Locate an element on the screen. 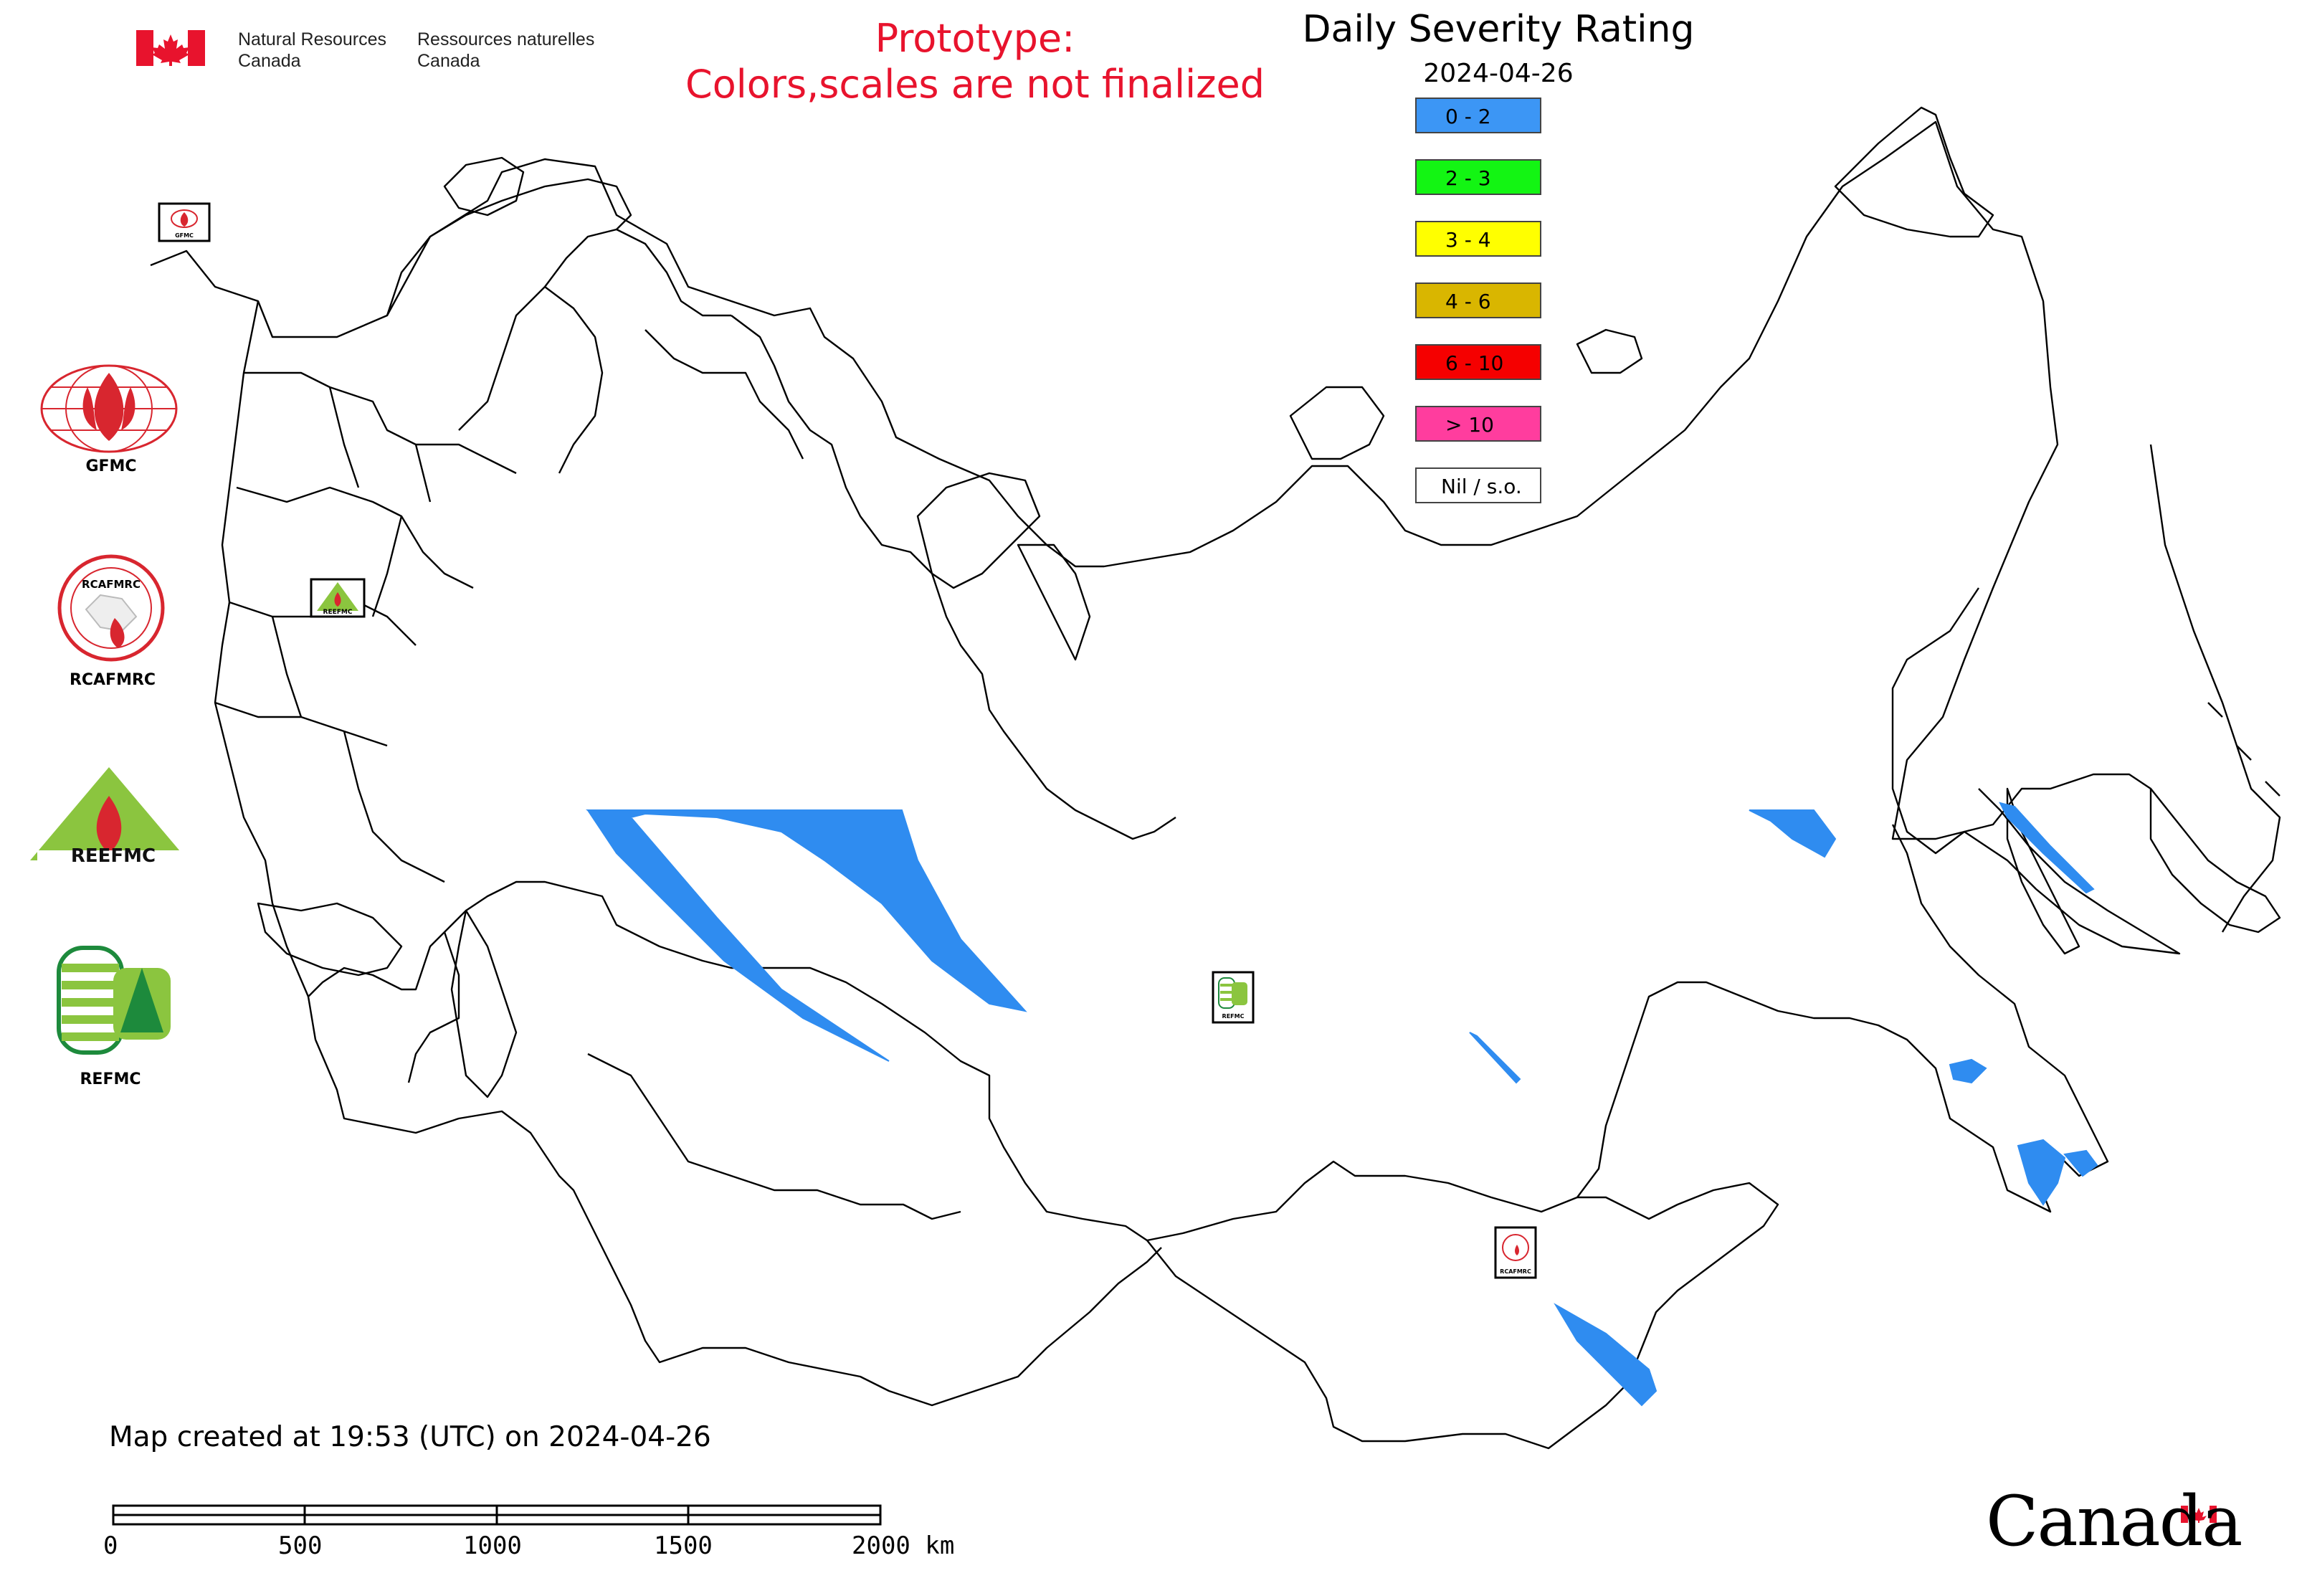 The height and width of the screenshot is (1596, 2302). map-outline-novaya-zemlya is located at coordinates (979, 530).